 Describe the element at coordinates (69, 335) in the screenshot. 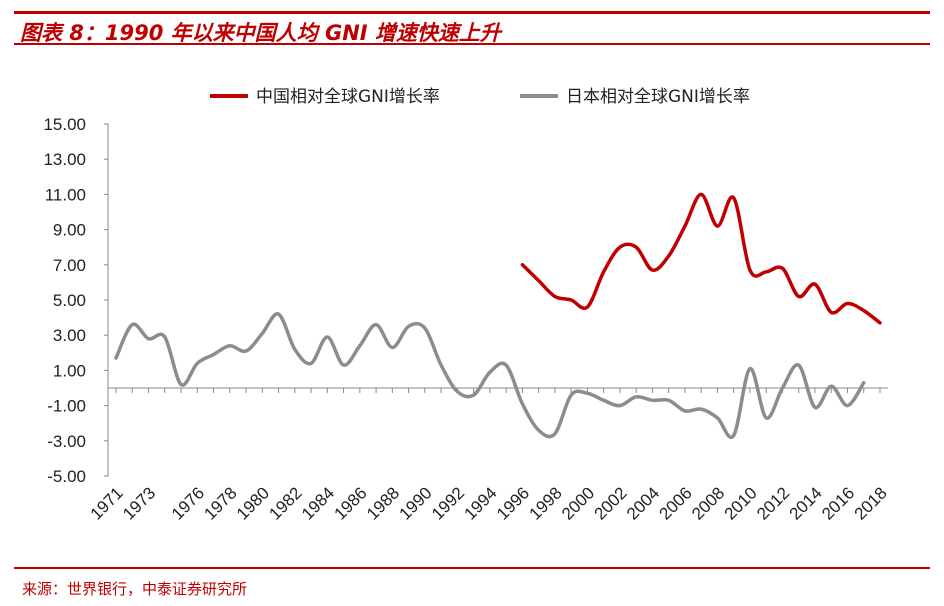

I see `y-tick-label: 3.00` at that location.